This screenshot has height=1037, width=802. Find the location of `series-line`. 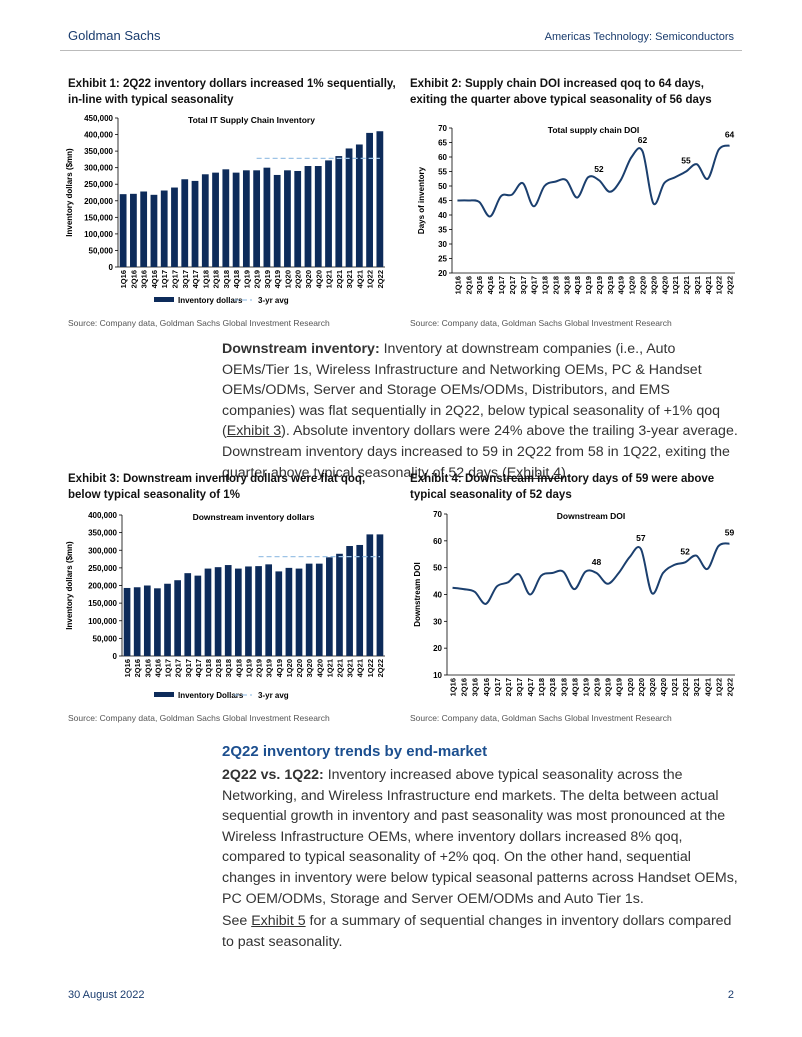

series-line is located at coordinates (593, 181).